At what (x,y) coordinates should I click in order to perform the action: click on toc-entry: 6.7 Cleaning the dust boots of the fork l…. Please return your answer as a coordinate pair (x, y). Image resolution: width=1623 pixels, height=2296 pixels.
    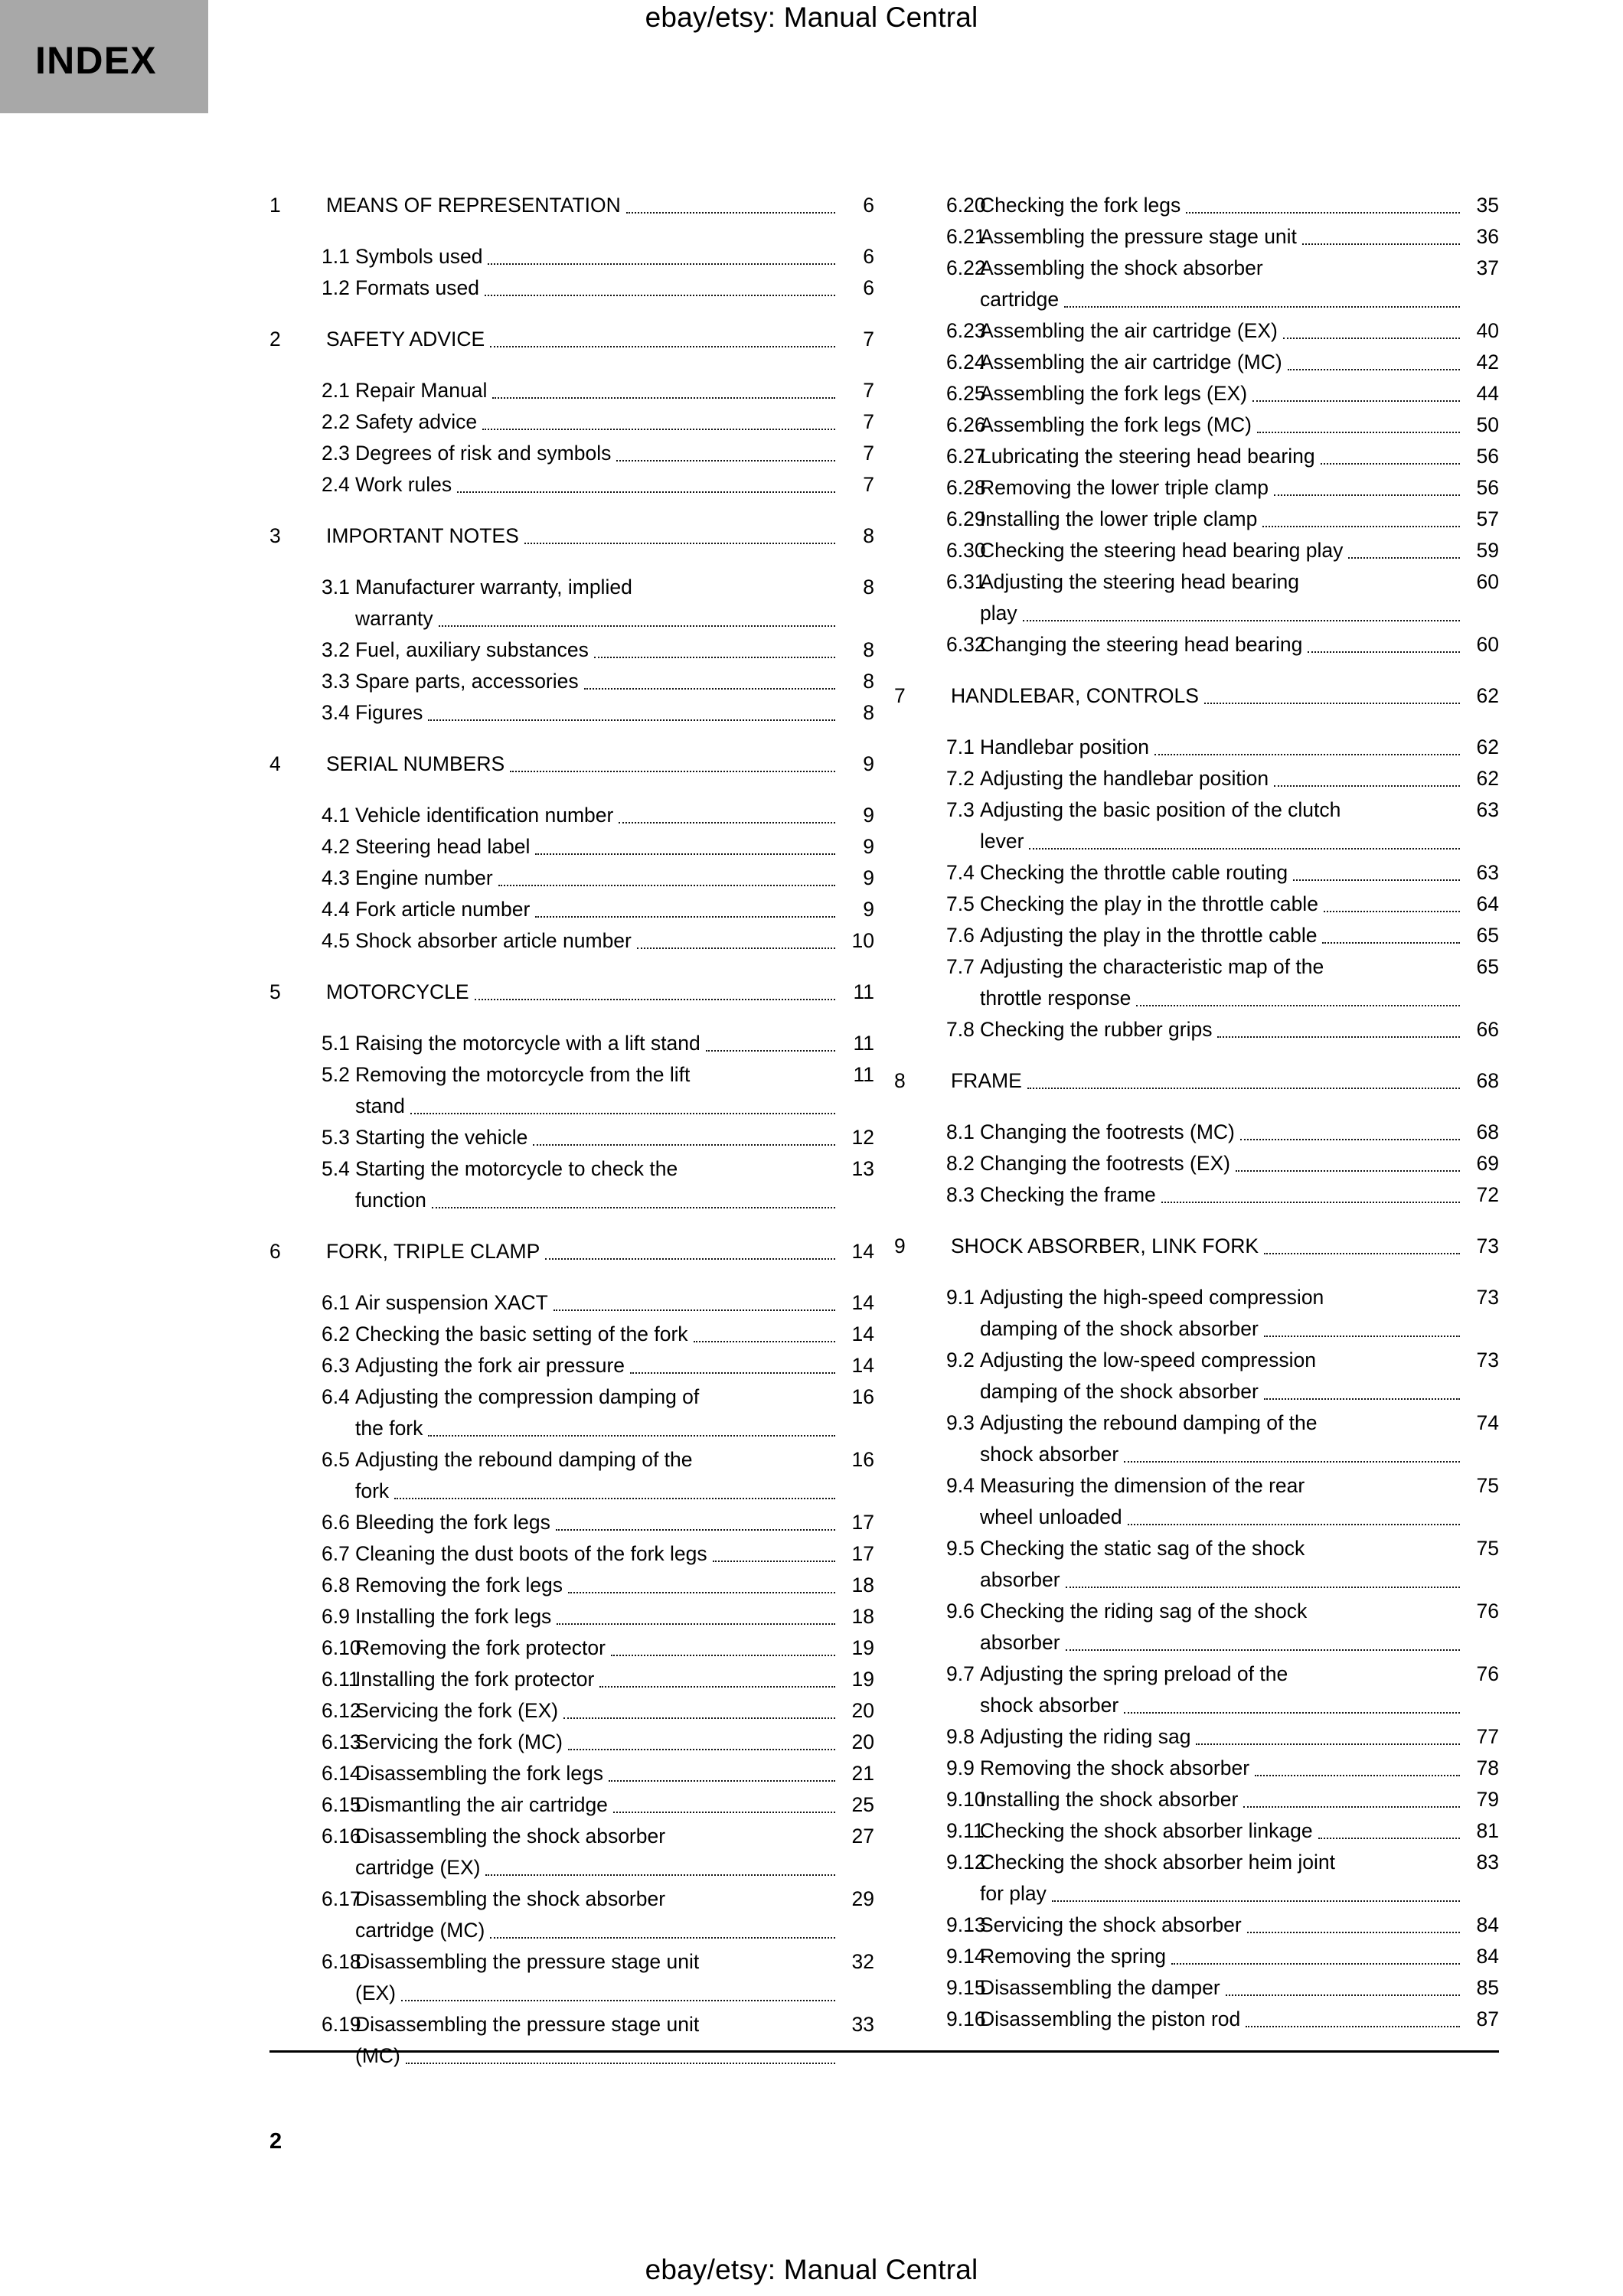
    Looking at the image, I should click on (571, 1554).